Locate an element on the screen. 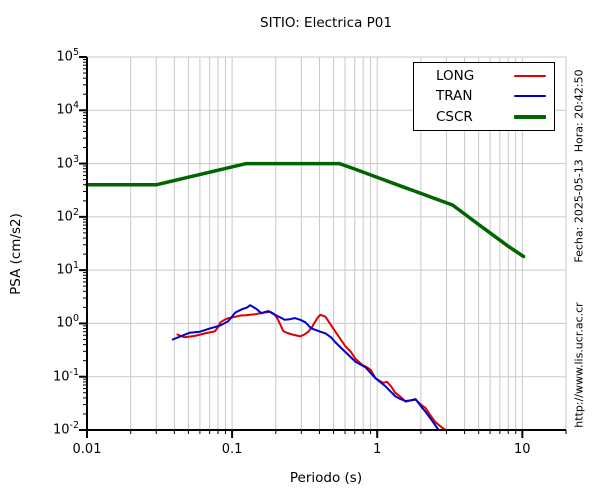 The height and width of the screenshot is (500, 600). x-tick-label: 0.1 is located at coordinates (232, 449).